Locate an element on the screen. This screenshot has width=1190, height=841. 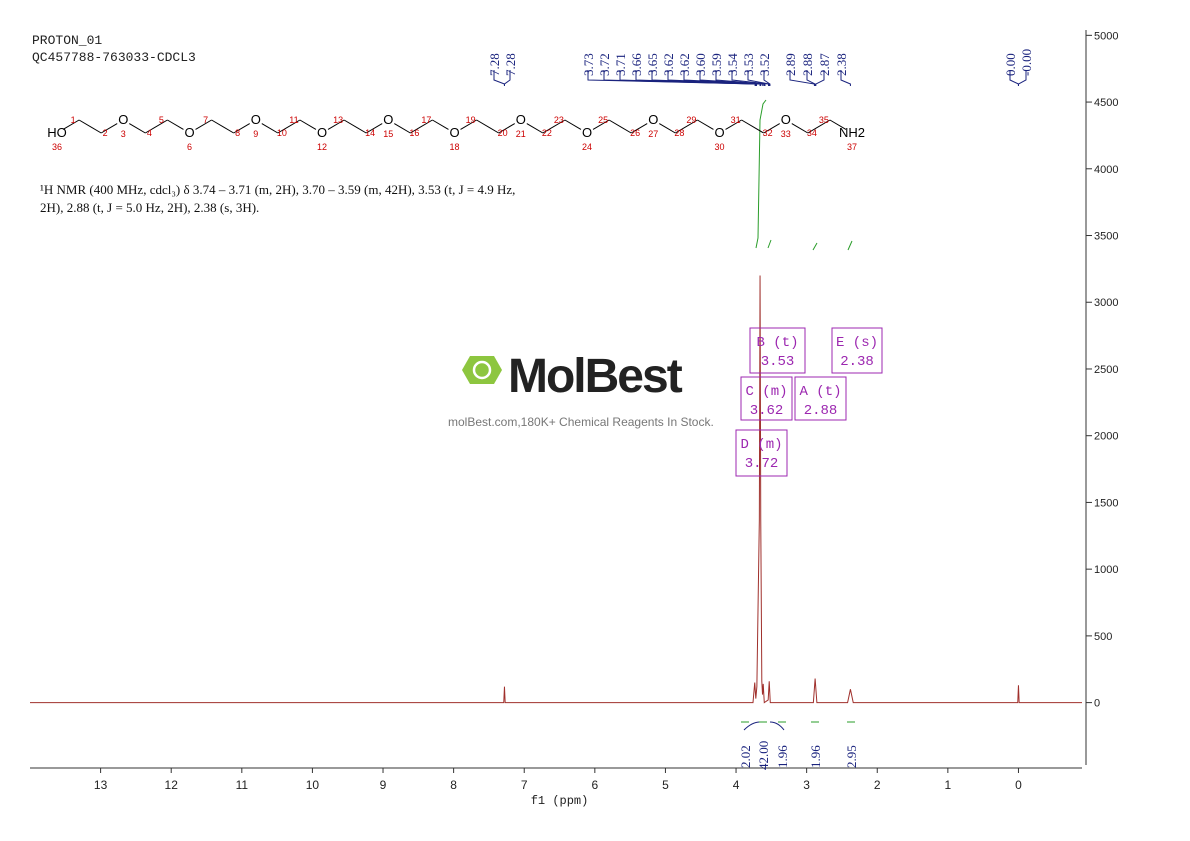
peak-label: 3.66 is located at coordinates (636, 64).